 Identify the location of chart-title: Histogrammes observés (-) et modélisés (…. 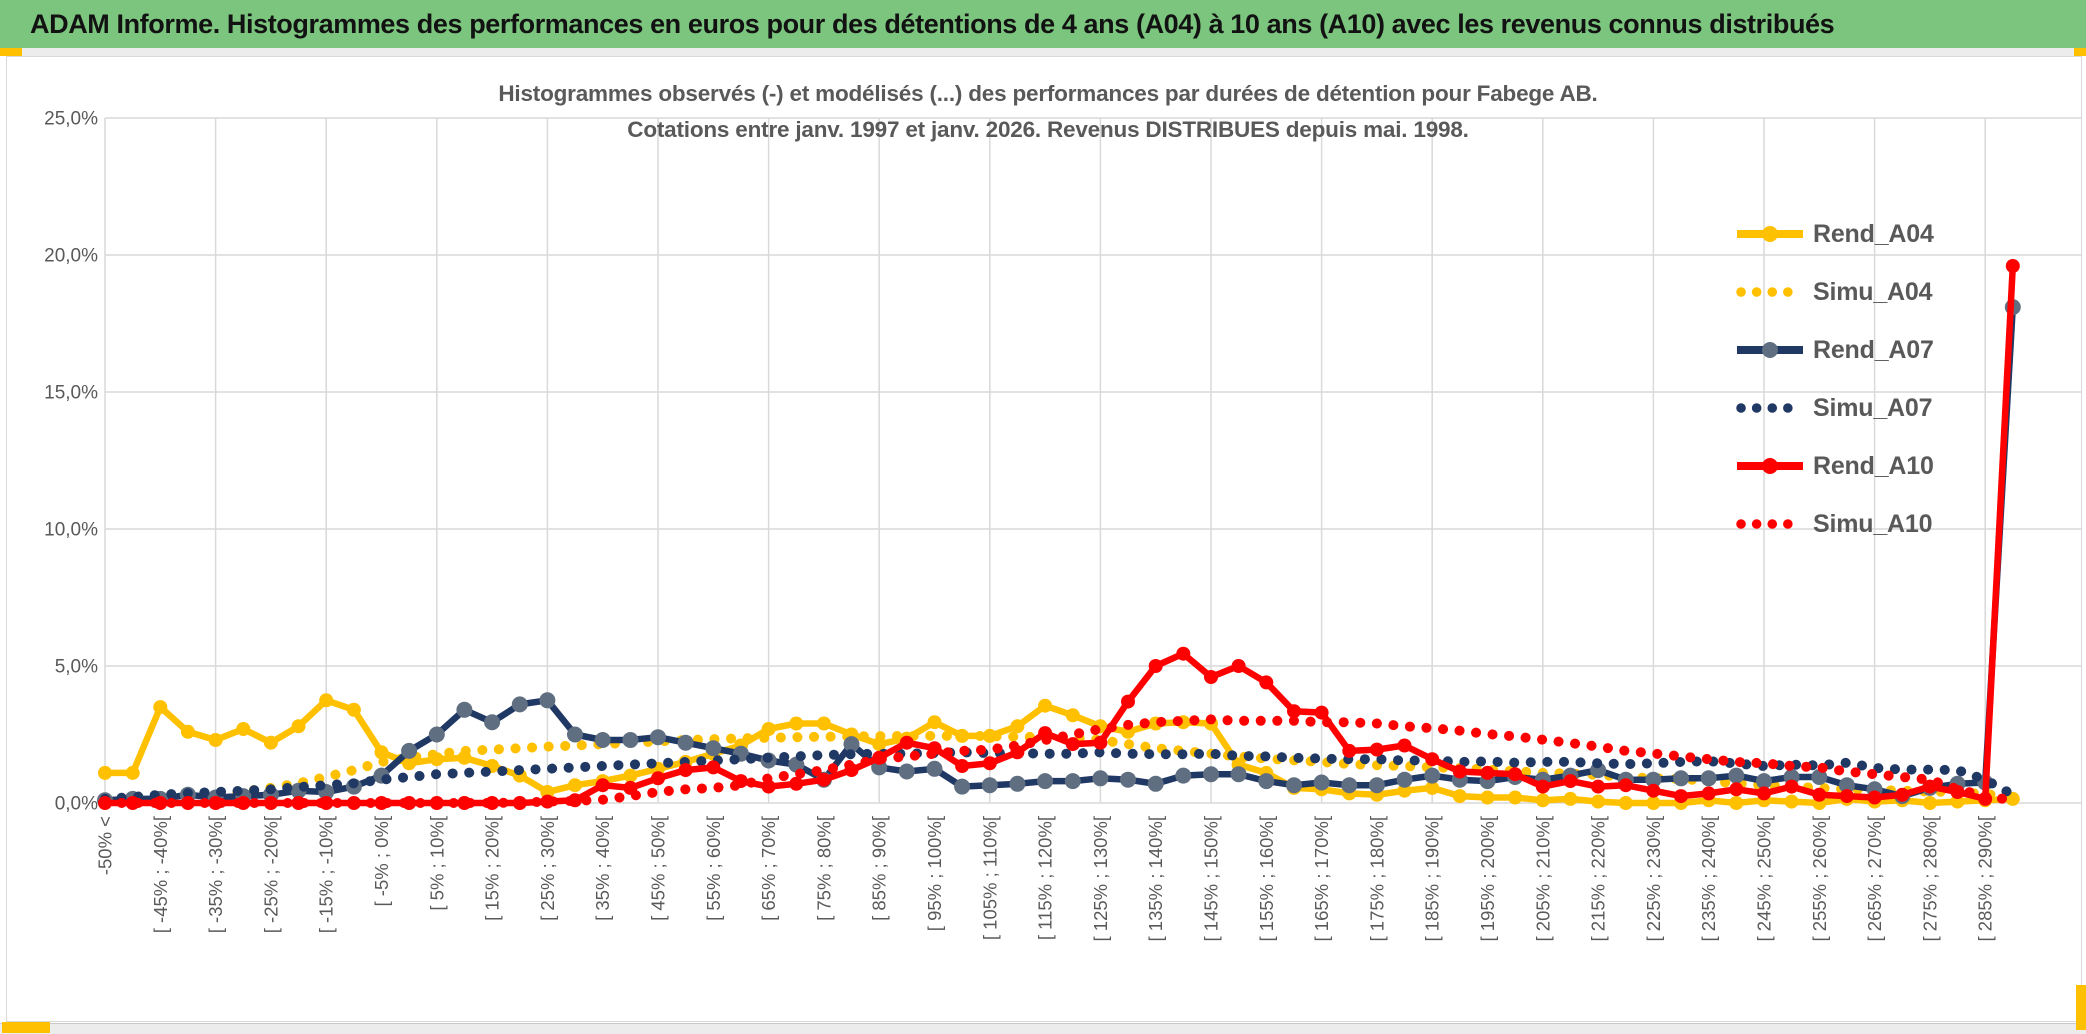
(1048, 112).